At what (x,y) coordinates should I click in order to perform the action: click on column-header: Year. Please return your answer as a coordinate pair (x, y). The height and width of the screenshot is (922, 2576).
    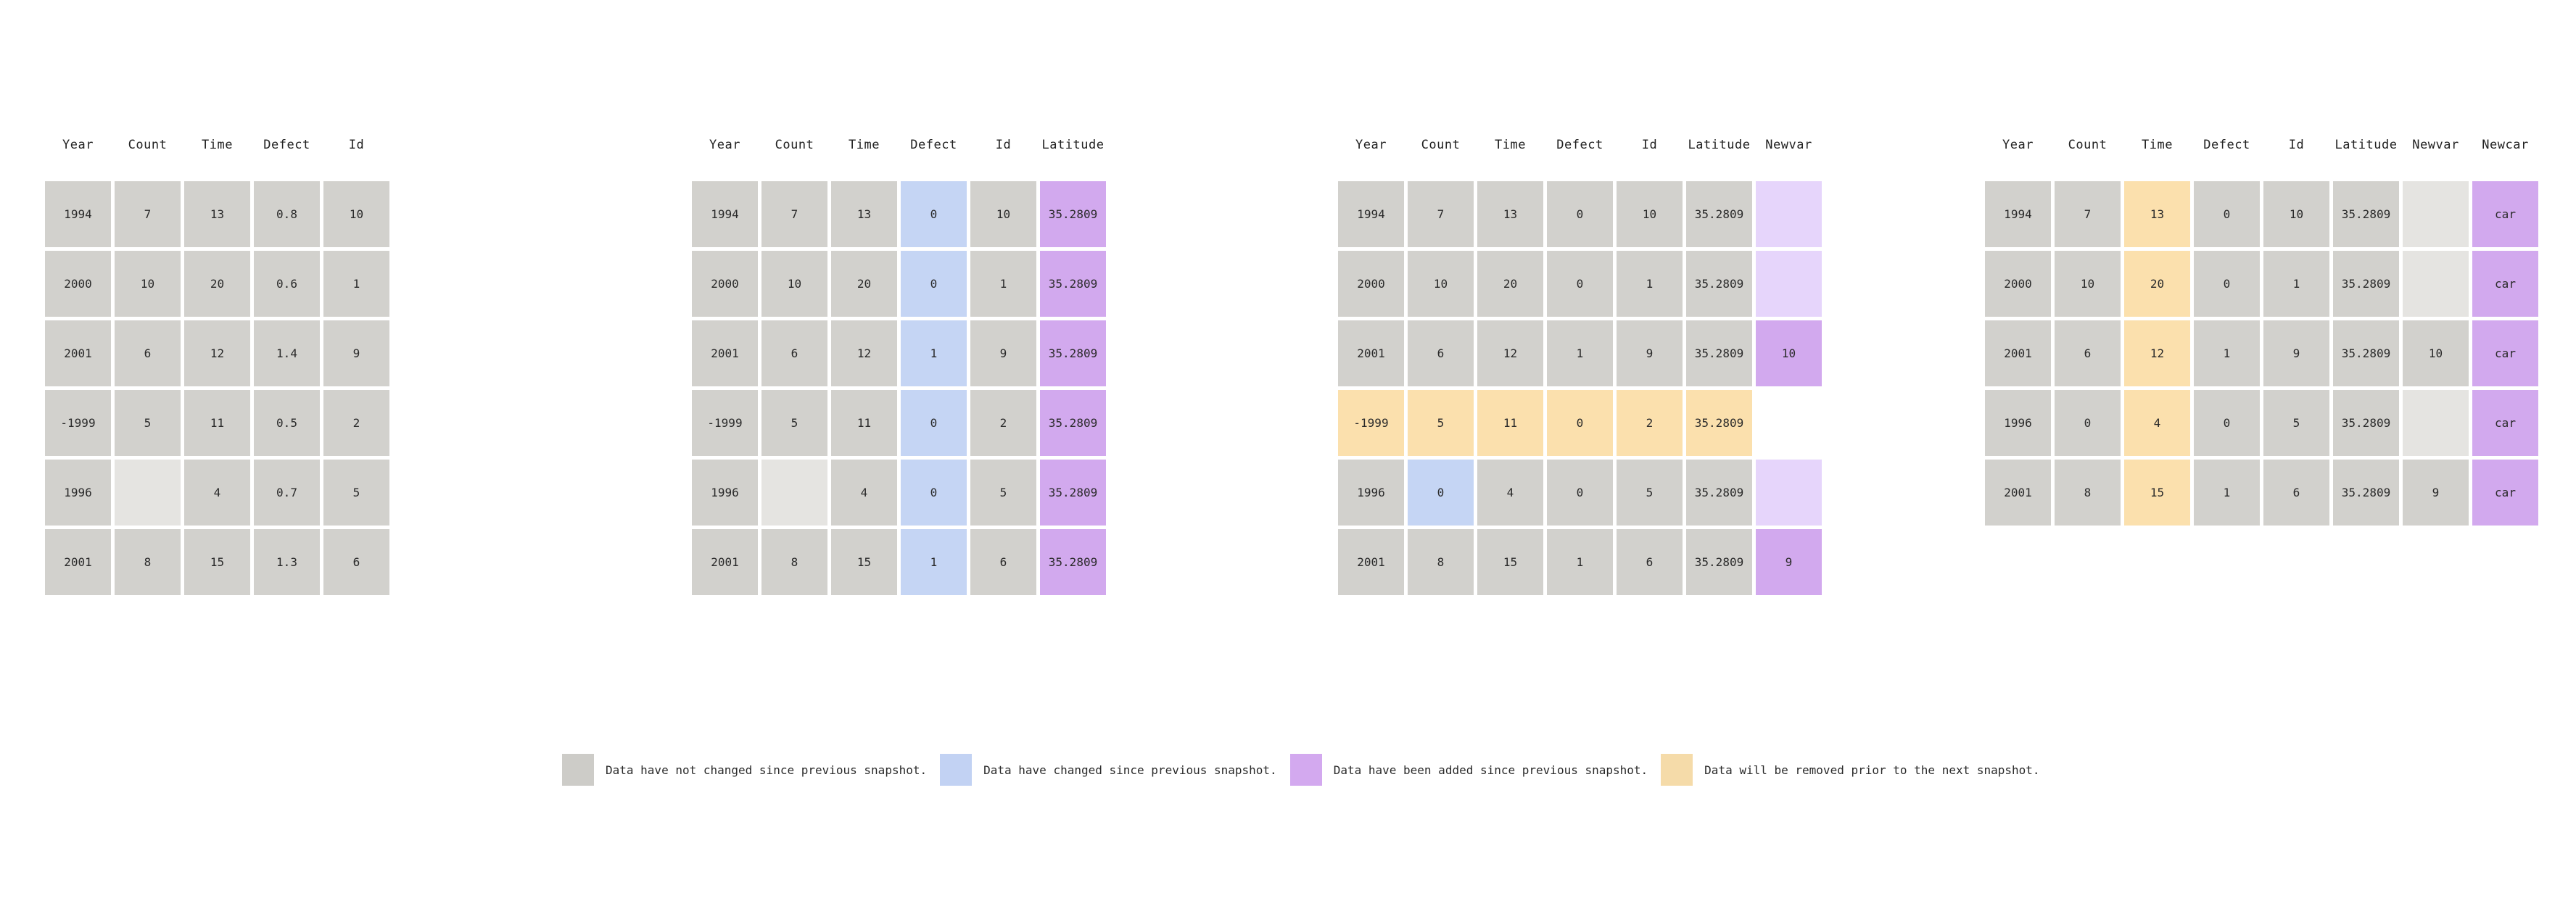
    Looking at the image, I should click on (724, 145).